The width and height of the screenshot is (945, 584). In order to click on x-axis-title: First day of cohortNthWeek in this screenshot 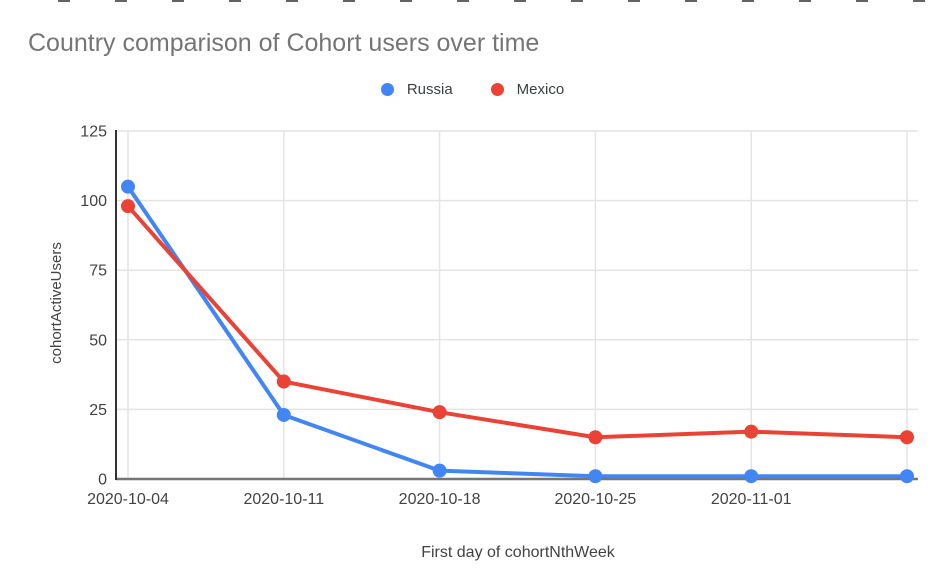, I will do `click(518, 552)`.